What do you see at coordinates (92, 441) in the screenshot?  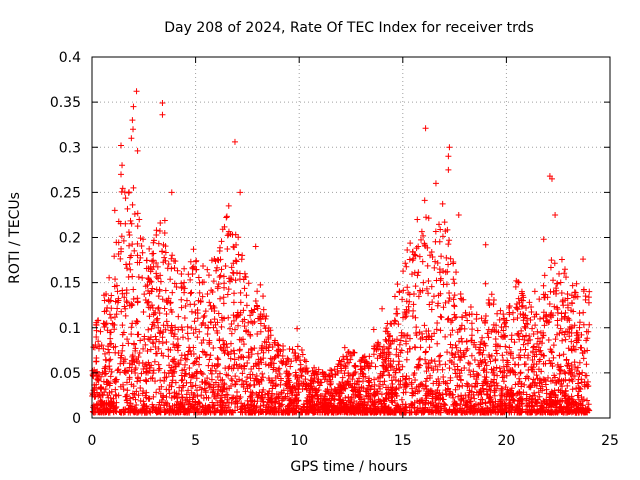 I see `x-tick-label: 0` at bounding box center [92, 441].